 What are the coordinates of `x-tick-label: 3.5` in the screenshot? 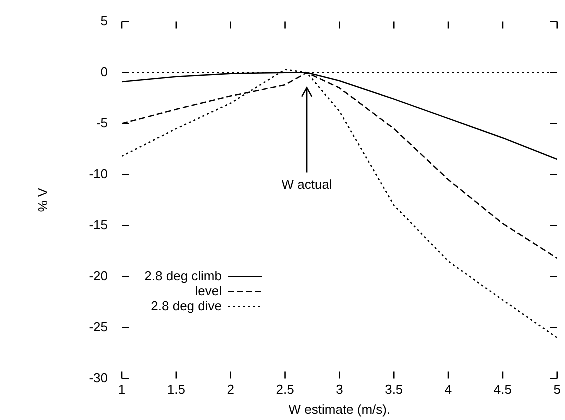 It's located at (394, 390).